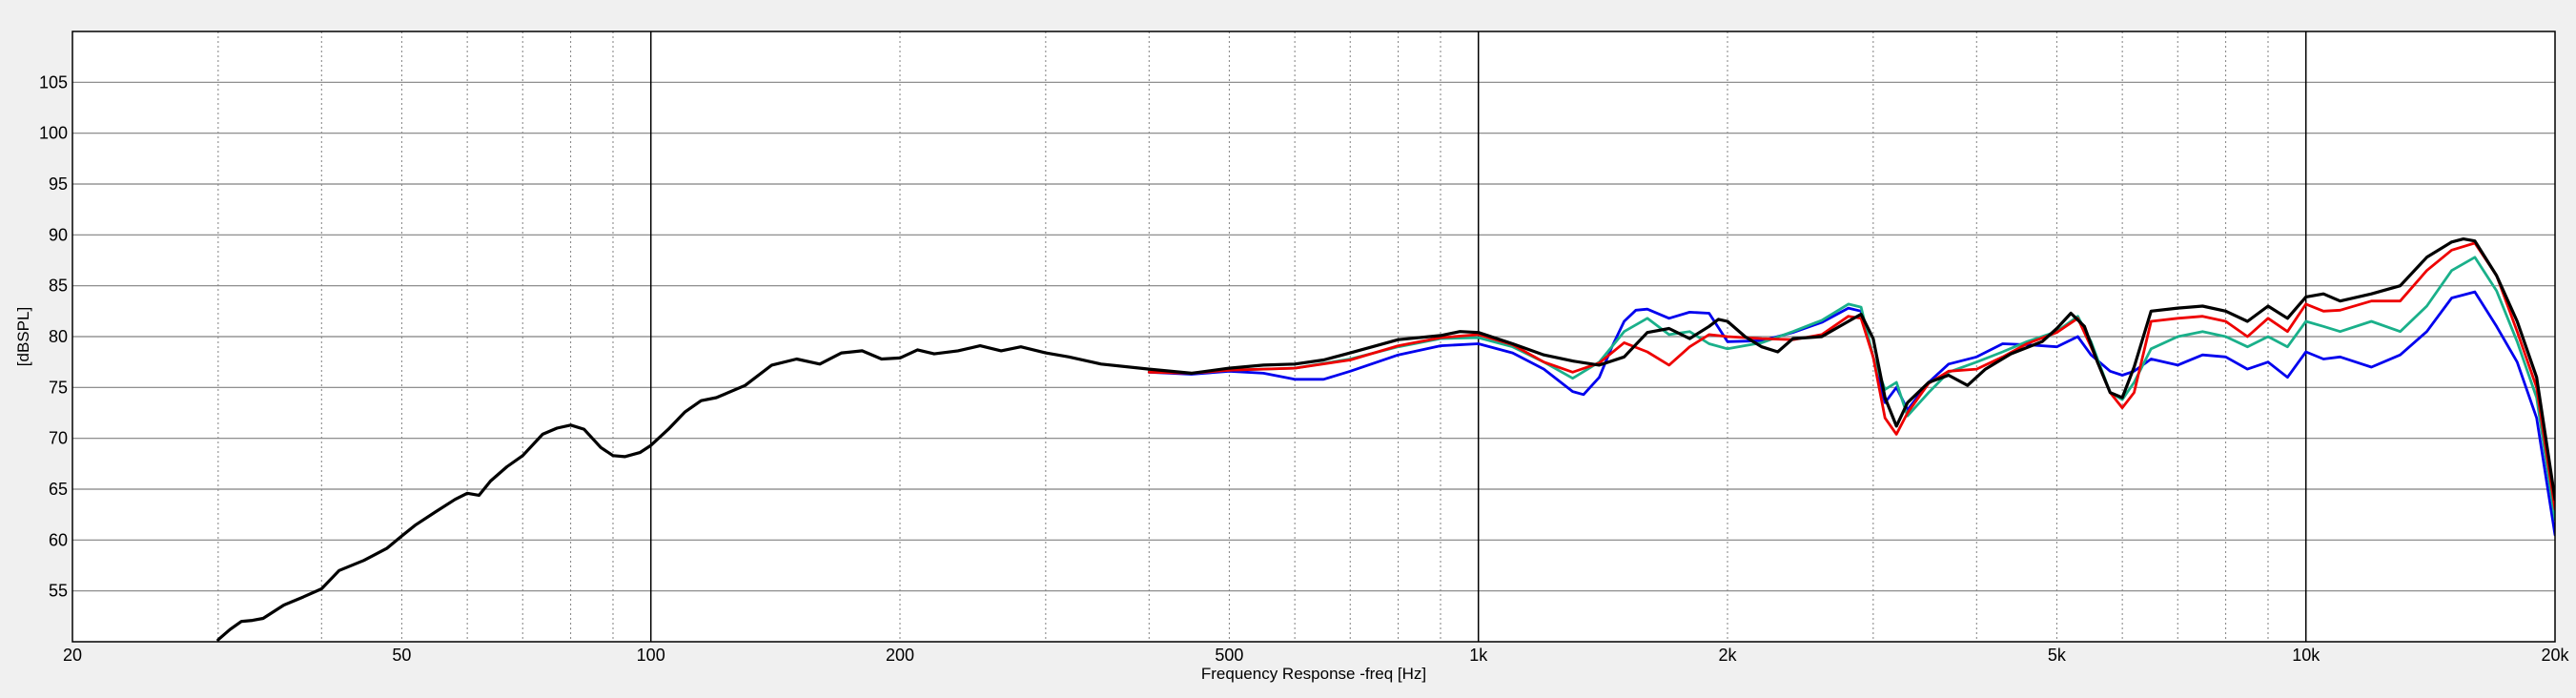  Describe the element at coordinates (1316, 655) in the screenshot. I see `x-tick-labels: 20 50 100 200 500 1k 2k 5k 10k 20k` at that location.